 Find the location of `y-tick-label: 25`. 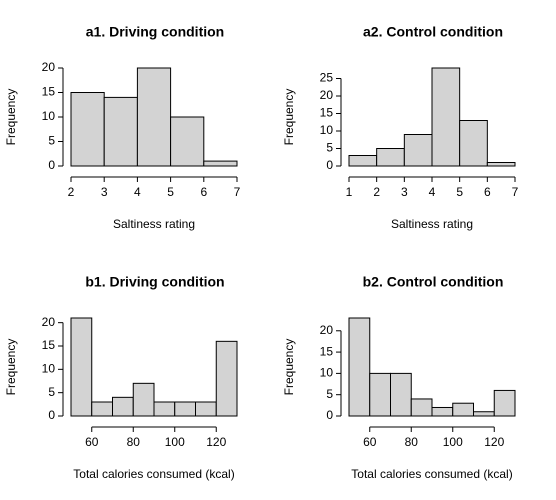

y-tick-label: 25 is located at coordinates (327, 78).